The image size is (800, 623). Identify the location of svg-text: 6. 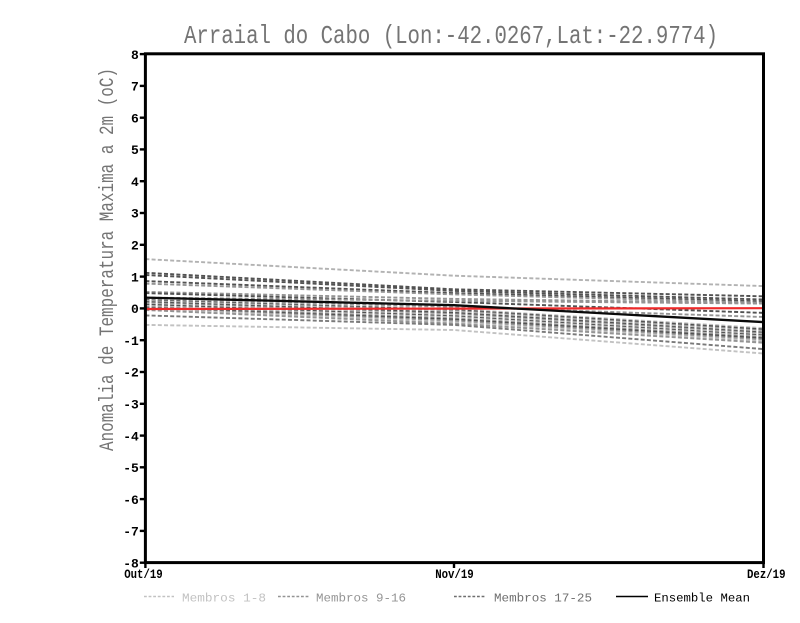
(135, 118).